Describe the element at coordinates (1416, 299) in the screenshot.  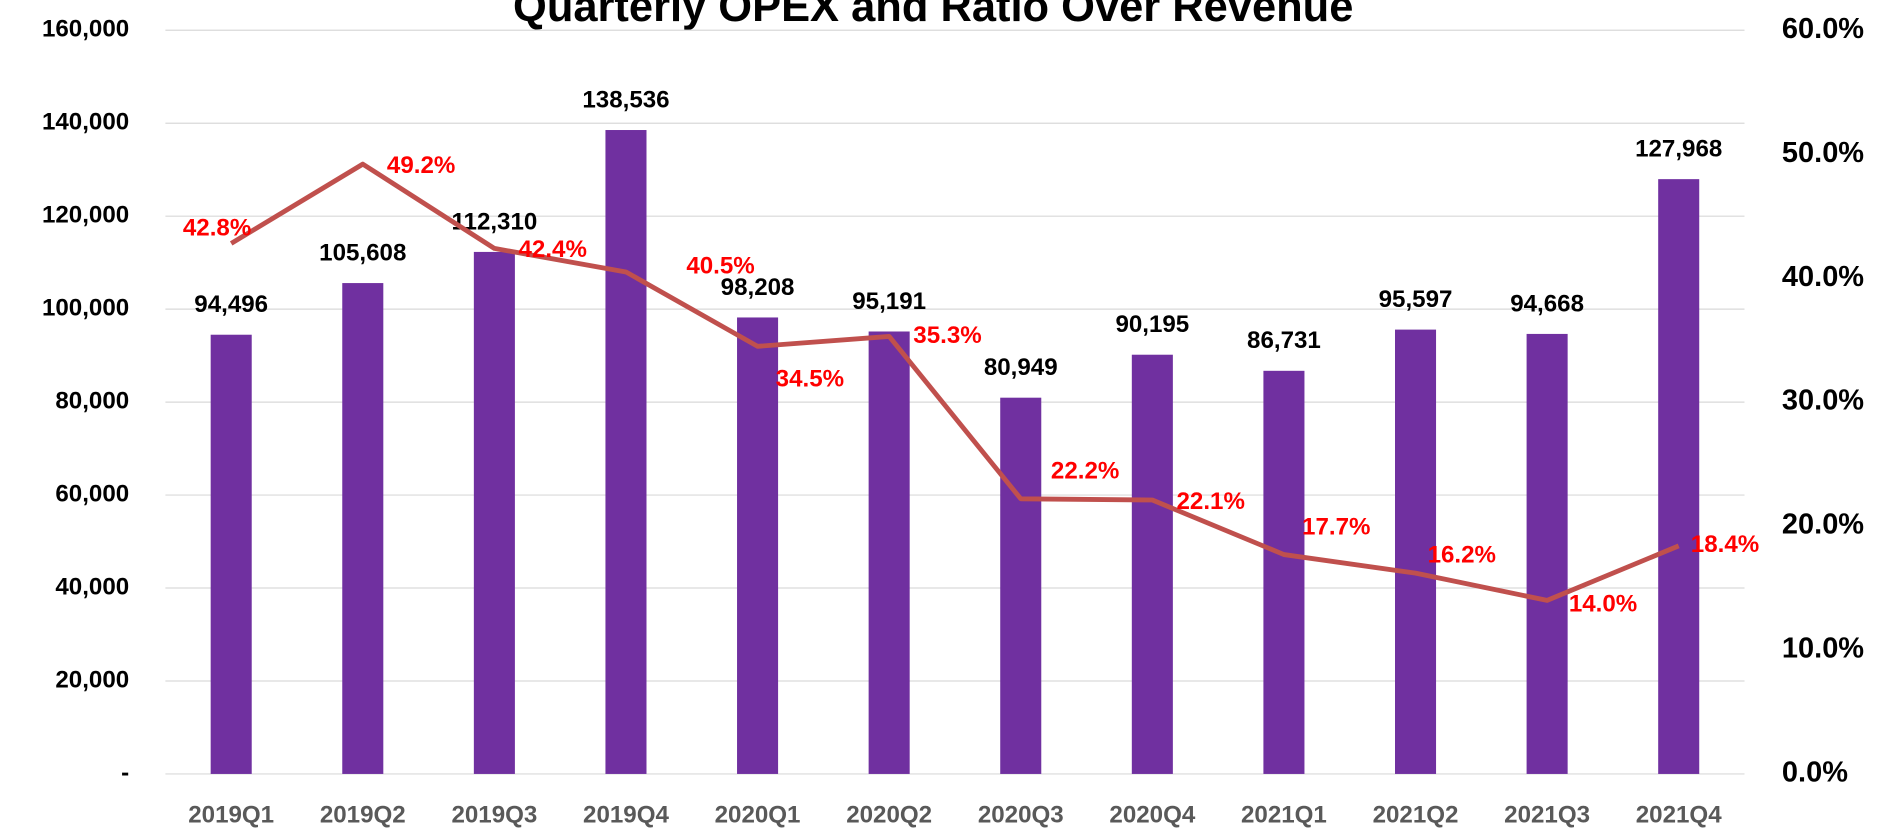
I see `bar-value-label: 95,597` at that location.